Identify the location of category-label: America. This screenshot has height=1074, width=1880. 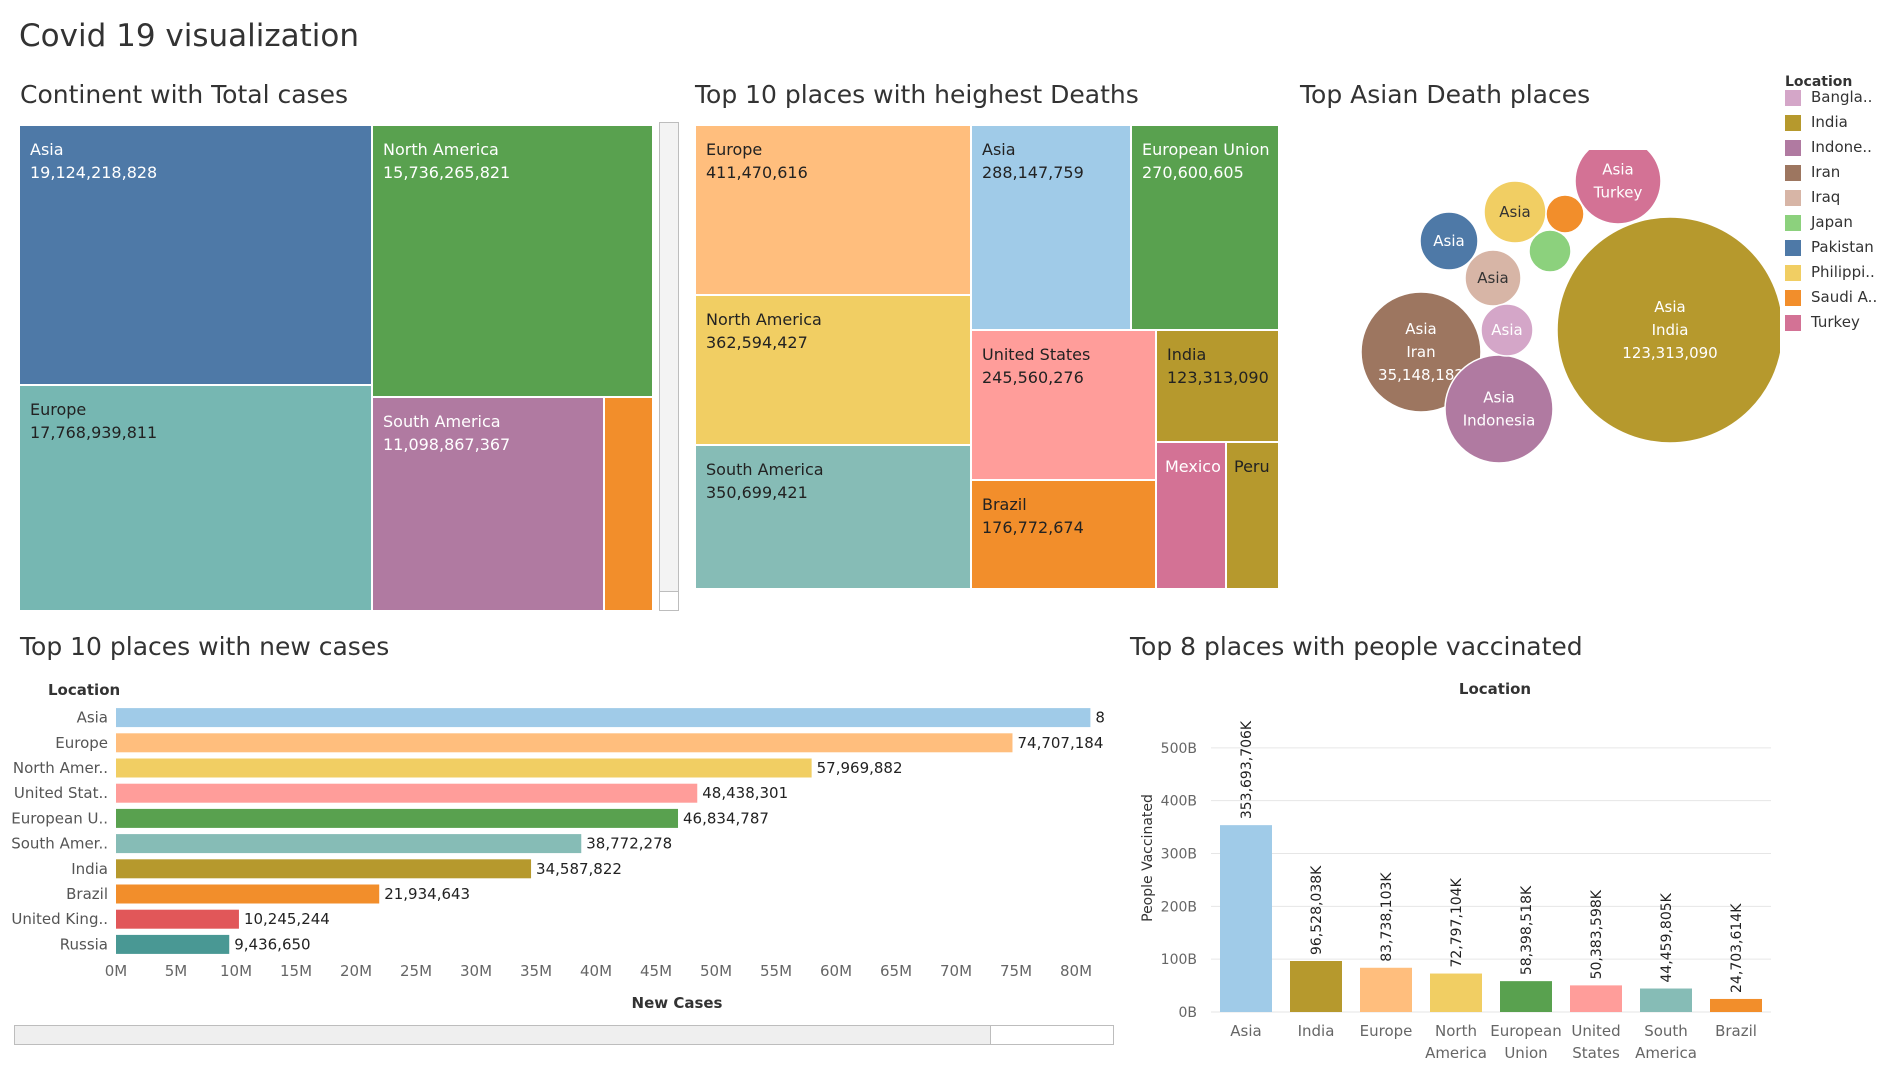
(1456, 1053).